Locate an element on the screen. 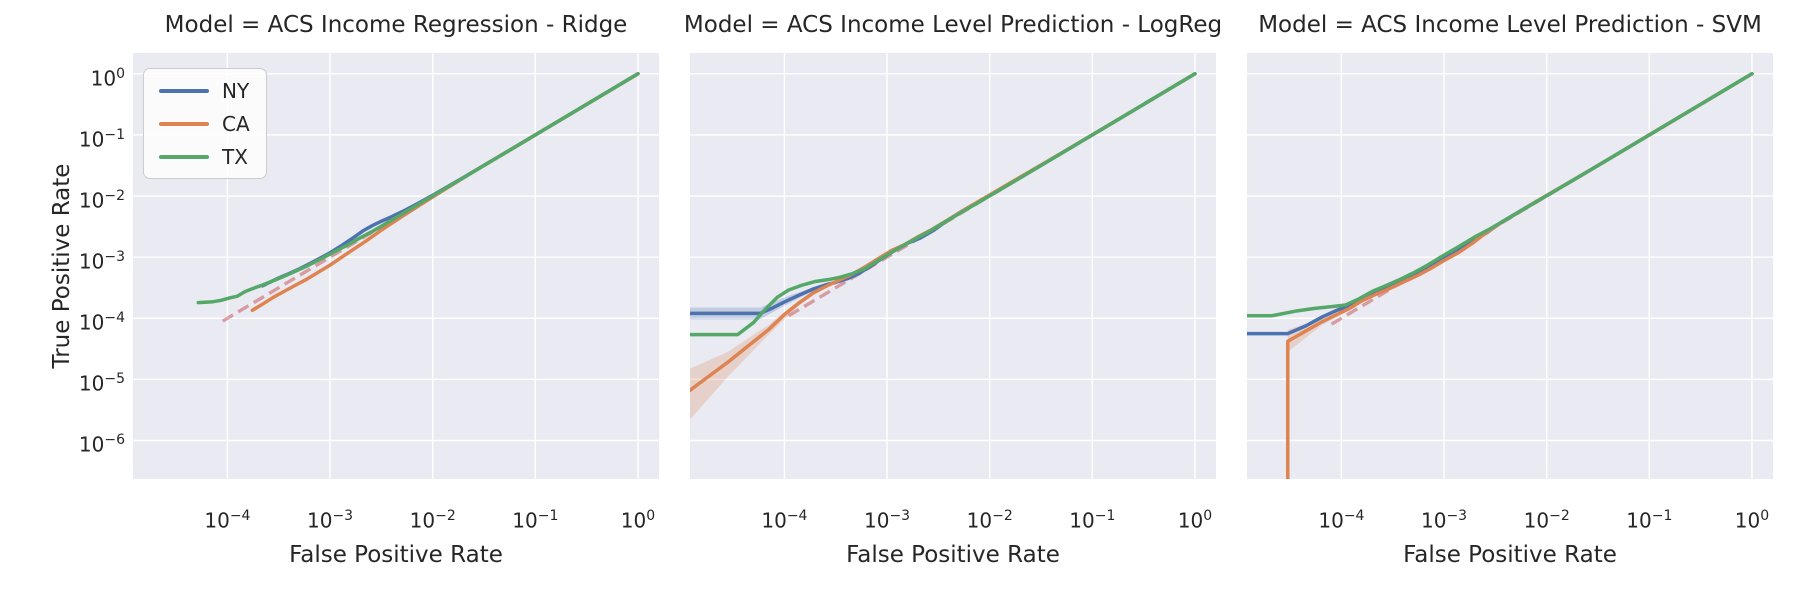 The width and height of the screenshot is (1796, 596). legend: NY CA TX is located at coordinates (205, 123).